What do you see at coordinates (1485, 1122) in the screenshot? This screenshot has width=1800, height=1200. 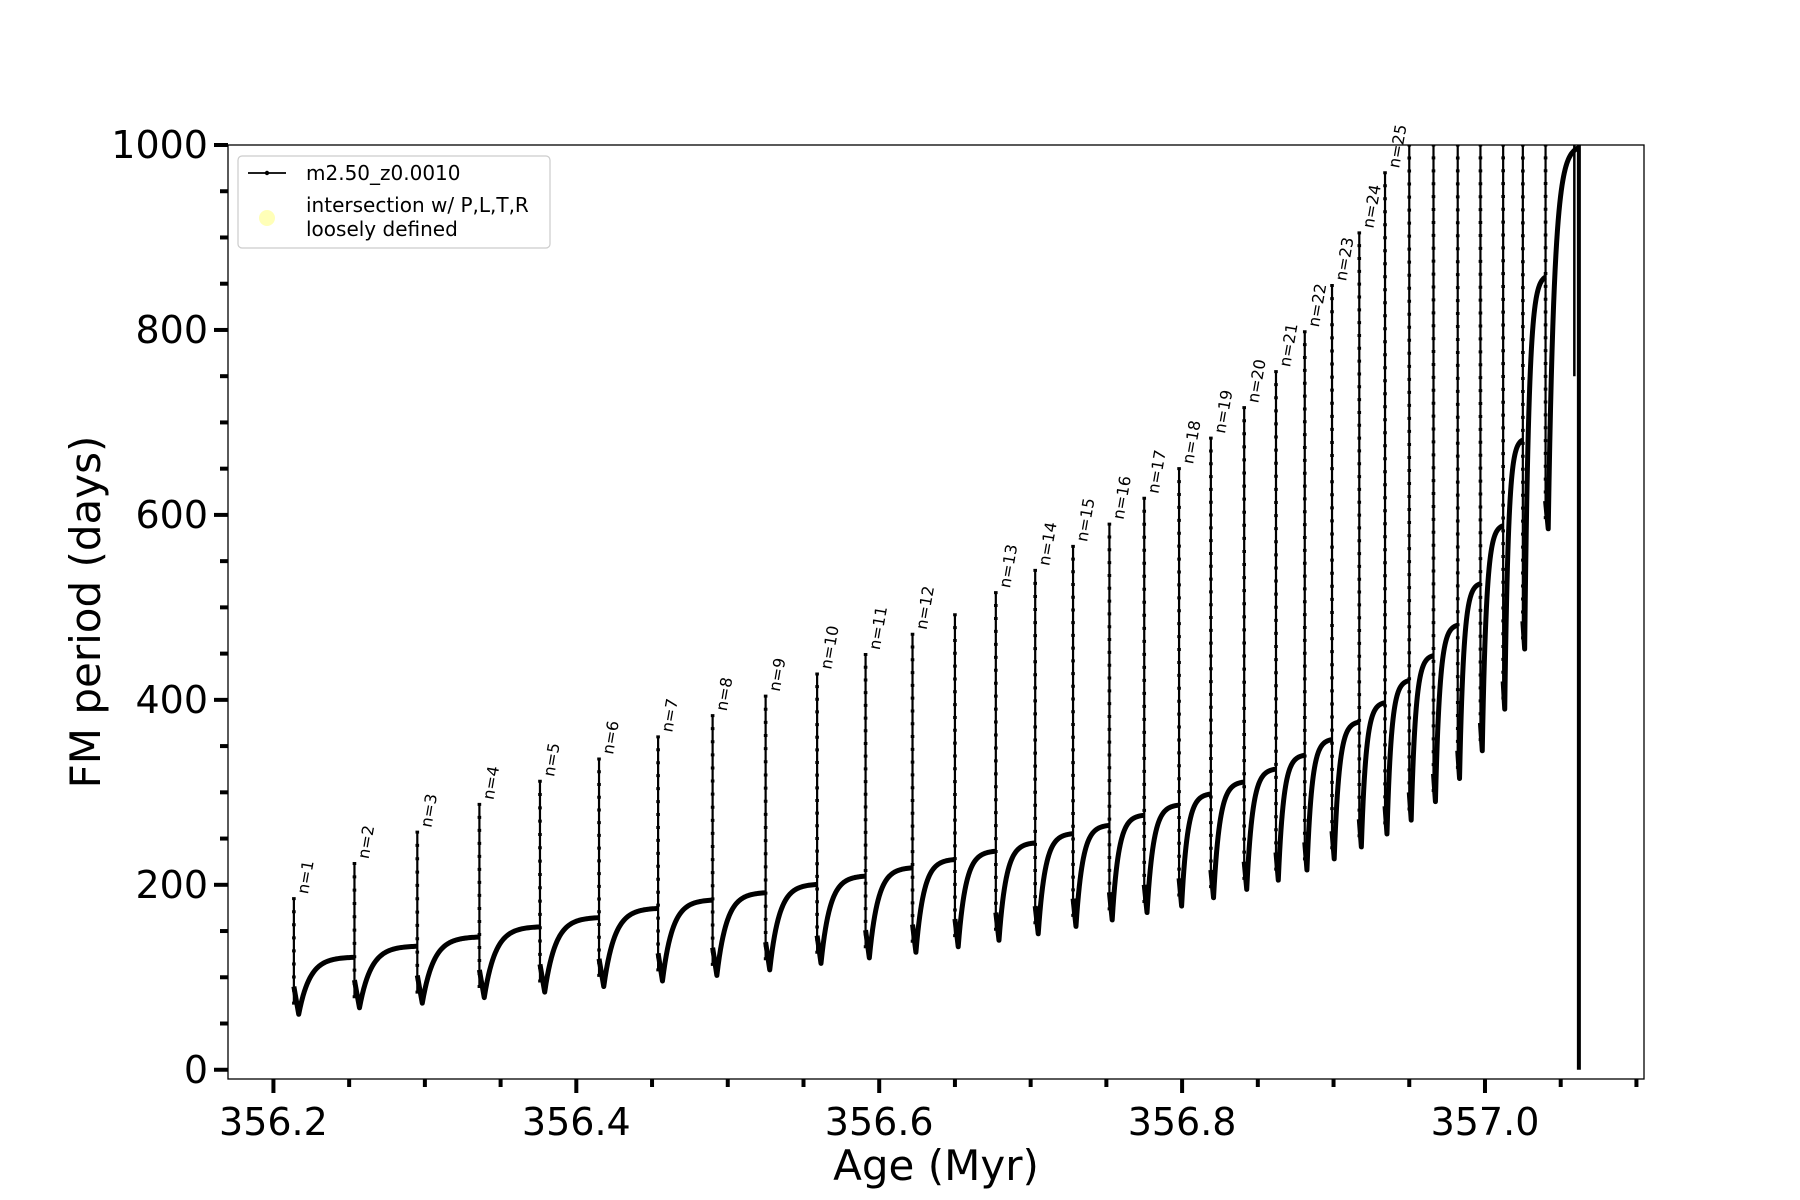 I see `x-tick-label: 357.0` at bounding box center [1485, 1122].